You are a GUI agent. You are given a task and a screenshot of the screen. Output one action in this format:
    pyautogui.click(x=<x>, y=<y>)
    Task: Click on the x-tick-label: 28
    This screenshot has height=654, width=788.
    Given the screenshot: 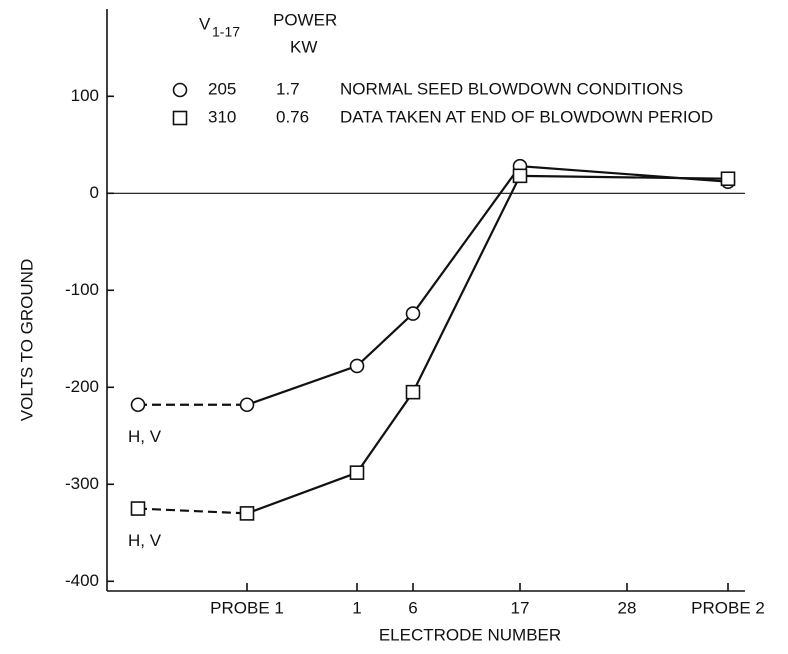 What is the action you would take?
    pyautogui.click(x=627, y=607)
    